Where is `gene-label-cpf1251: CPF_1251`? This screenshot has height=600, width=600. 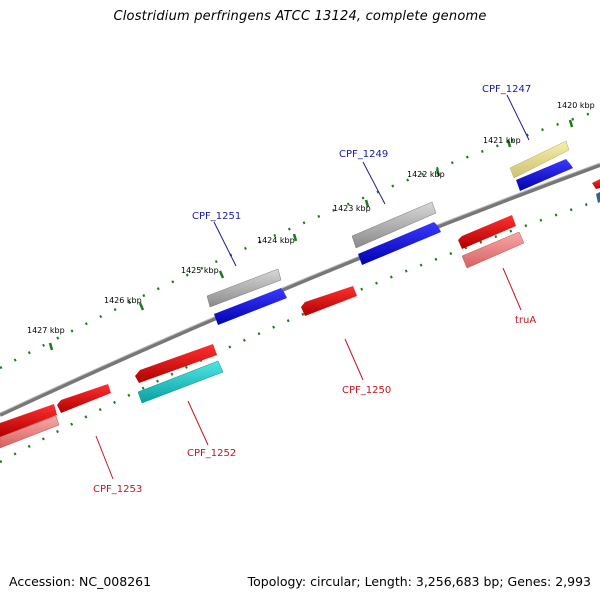 gene-label-cpf1251: CPF_1251 is located at coordinates (216, 216).